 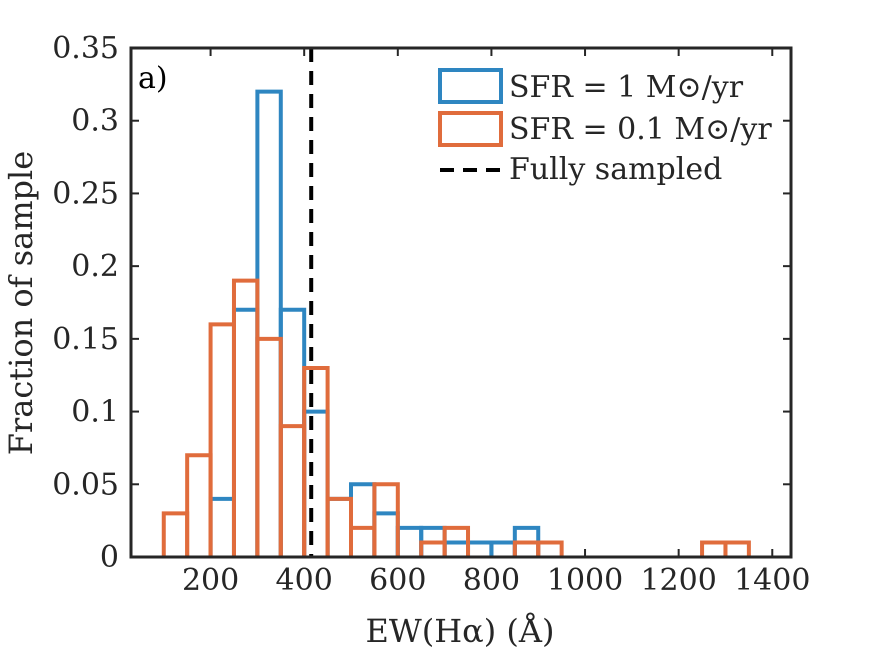 I want to click on y-axis-title: Fraction of sample, so click(x=21, y=303).